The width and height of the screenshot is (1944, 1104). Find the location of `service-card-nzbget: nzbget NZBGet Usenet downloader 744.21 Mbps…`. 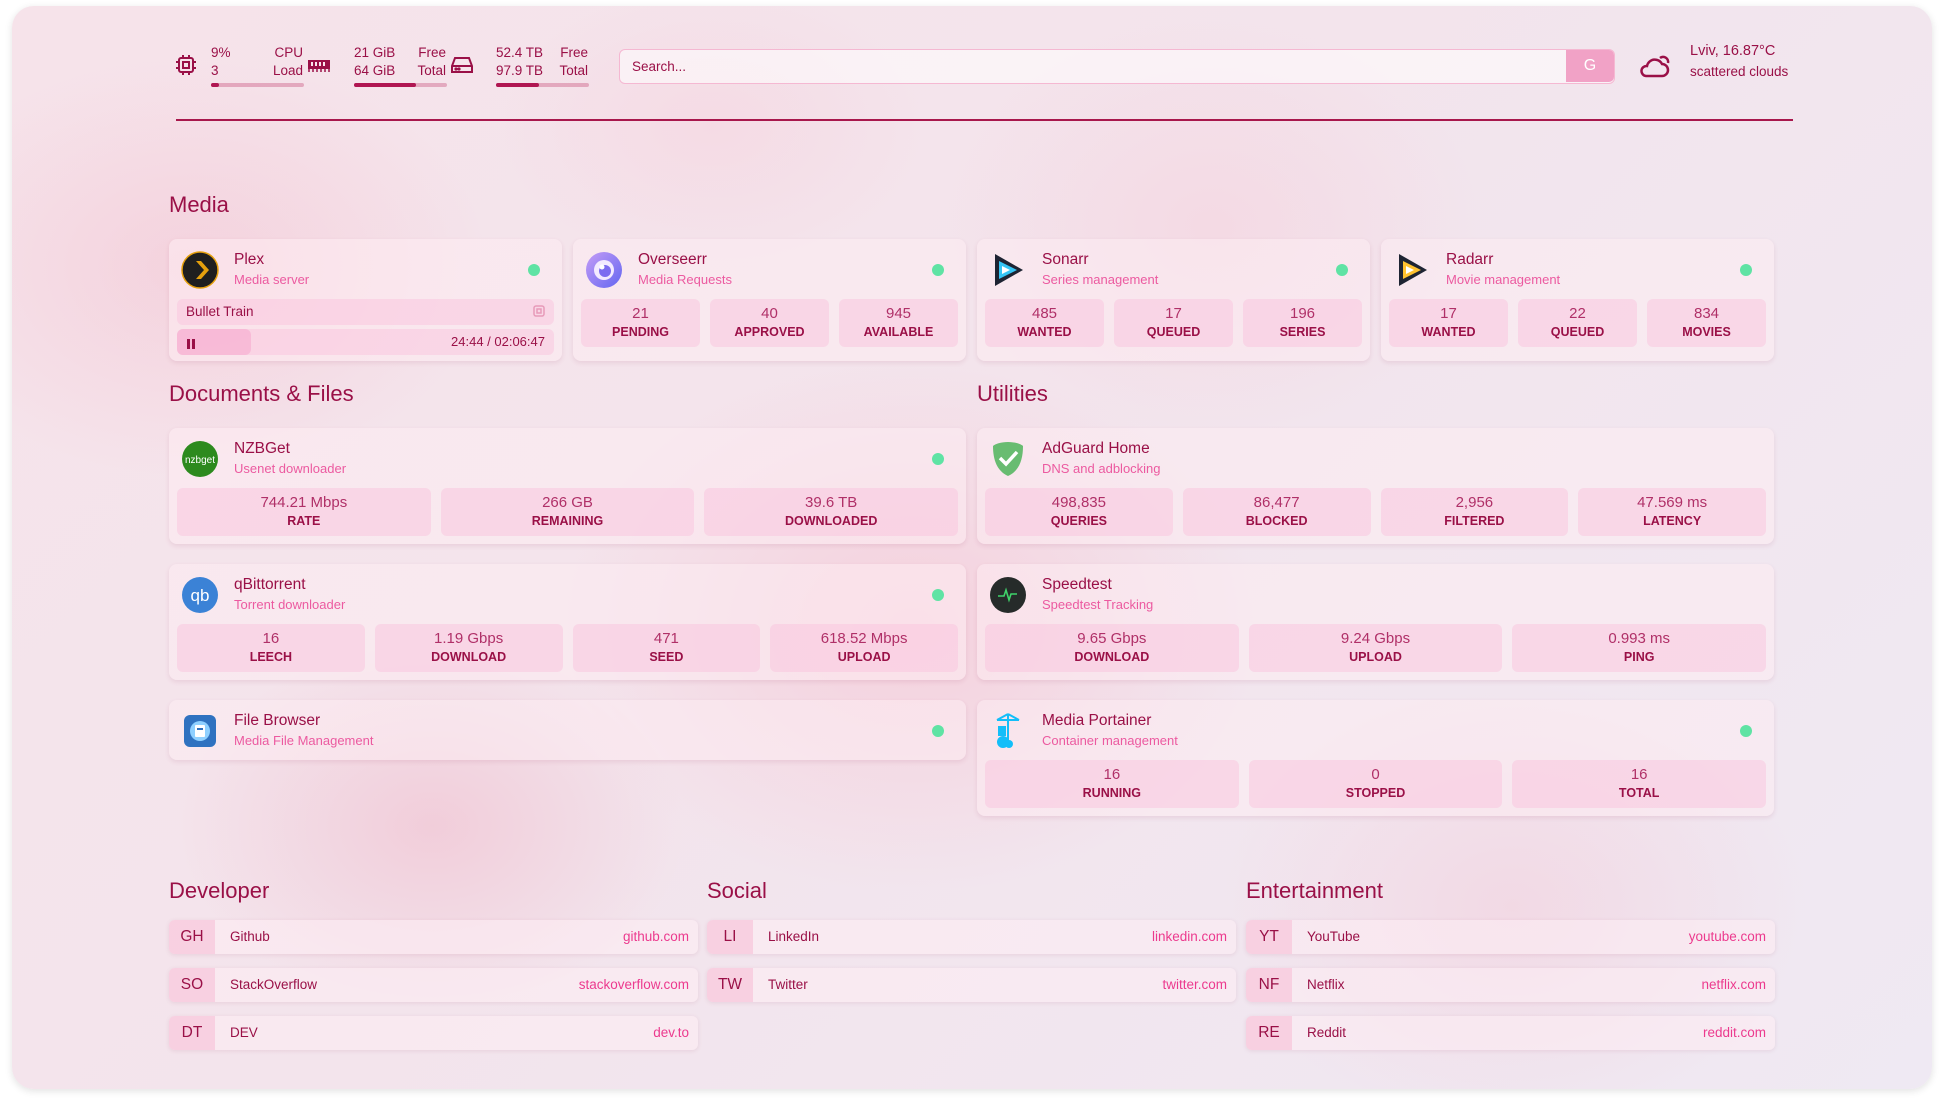

service-card-nzbget: nzbget NZBGet Usenet downloader 744.21 Mbps… is located at coordinates (567, 486).